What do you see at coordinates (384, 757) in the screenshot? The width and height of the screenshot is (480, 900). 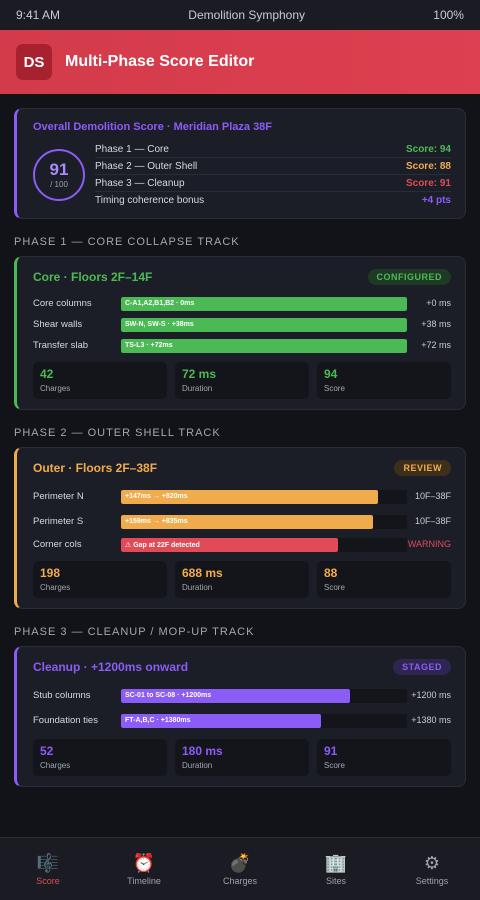 I see `stat-tile: 91 Score` at bounding box center [384, 757].